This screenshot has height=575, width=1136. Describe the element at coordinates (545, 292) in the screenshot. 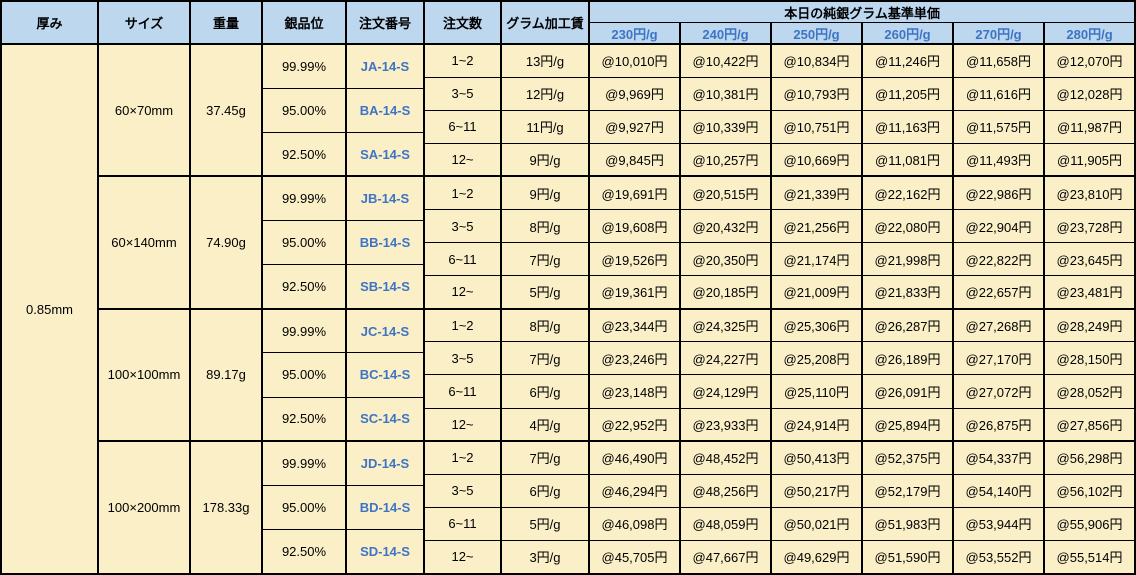

I see `fee-cell: 5円/g` at that location.